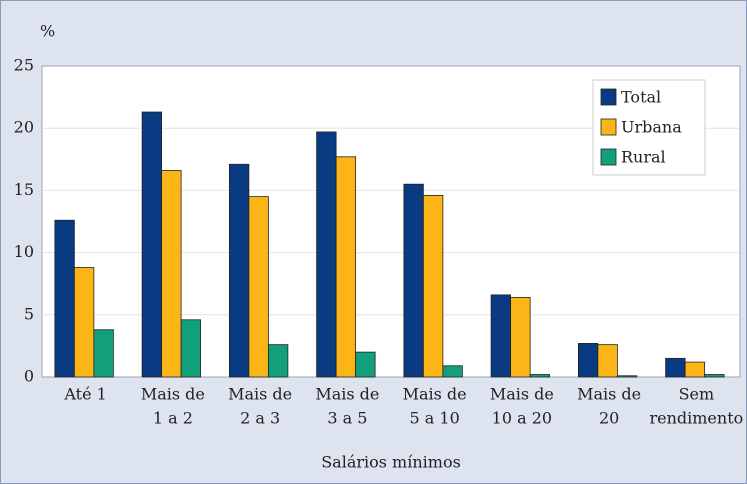 The image size is (747, 484). What do you see at coordinates (24, 65) in the screenshot?
I see `y-tick-label: 25` at bounding box center [24, 65].